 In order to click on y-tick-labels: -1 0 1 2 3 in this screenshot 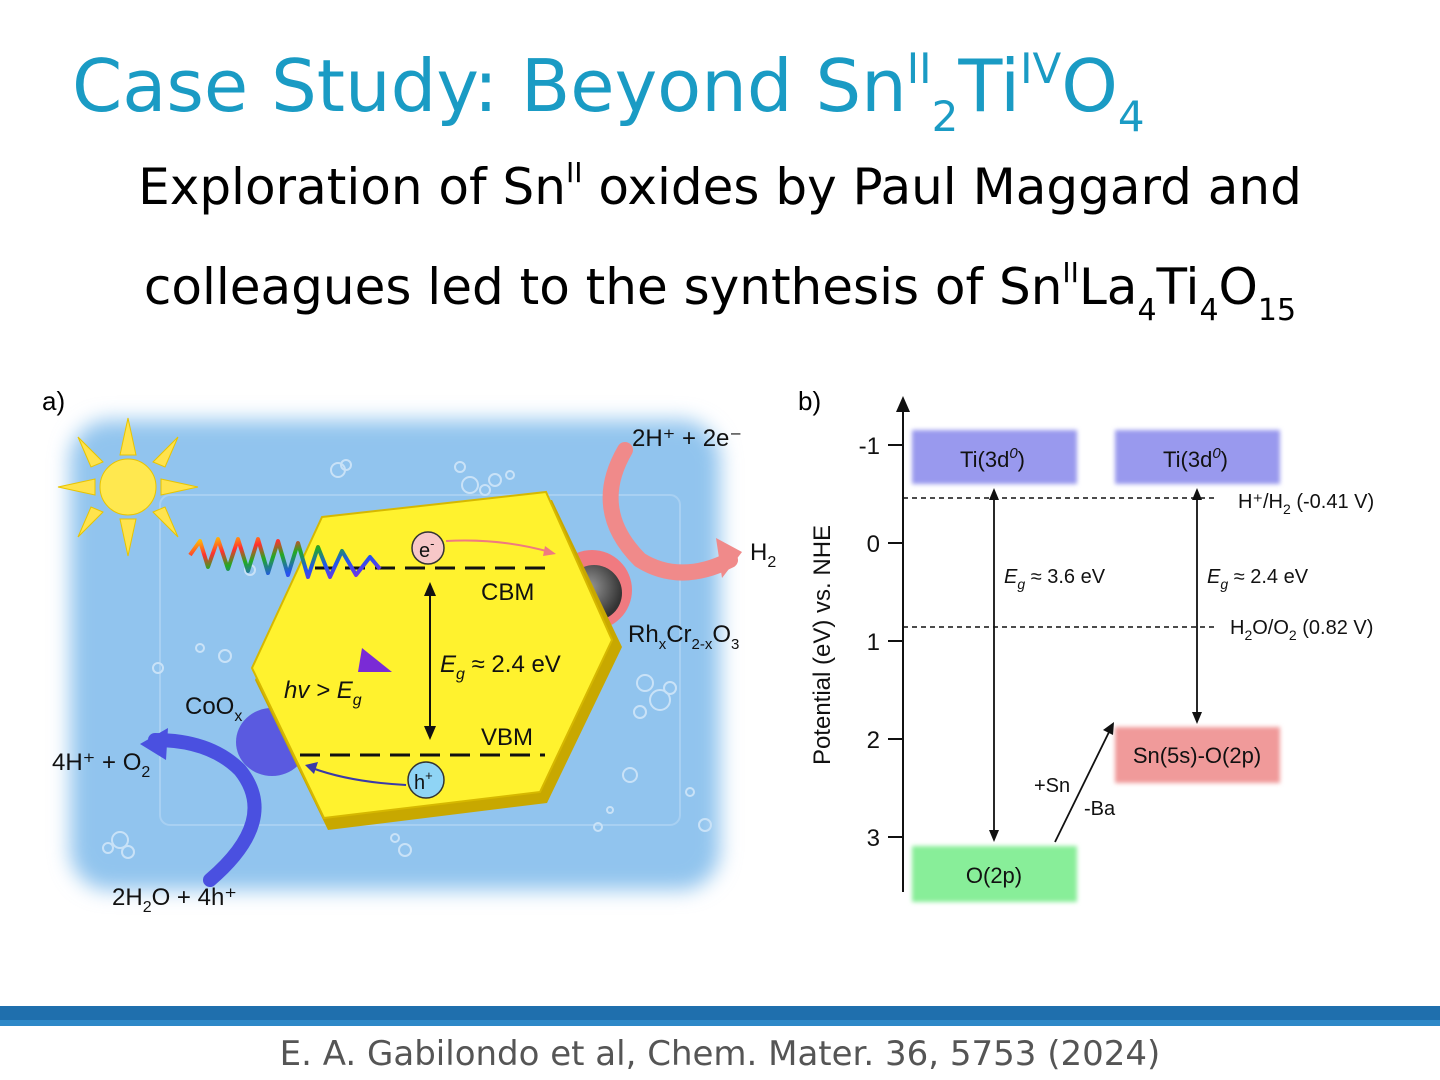, I will do `click(869, 642)`.